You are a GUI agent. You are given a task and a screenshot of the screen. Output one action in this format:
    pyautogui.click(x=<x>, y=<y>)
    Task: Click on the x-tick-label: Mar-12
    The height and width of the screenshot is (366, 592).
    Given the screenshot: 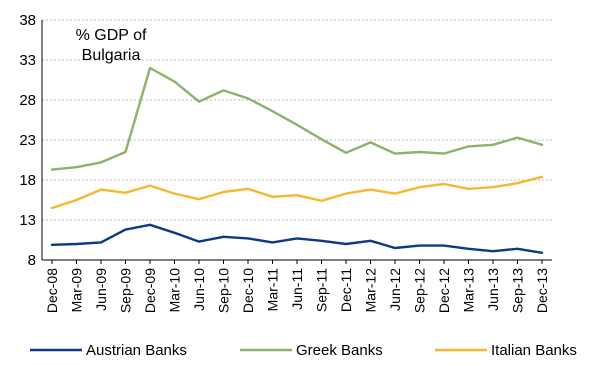 What is the action you would take?
    pyautogui.click(x=371, y=290)
    